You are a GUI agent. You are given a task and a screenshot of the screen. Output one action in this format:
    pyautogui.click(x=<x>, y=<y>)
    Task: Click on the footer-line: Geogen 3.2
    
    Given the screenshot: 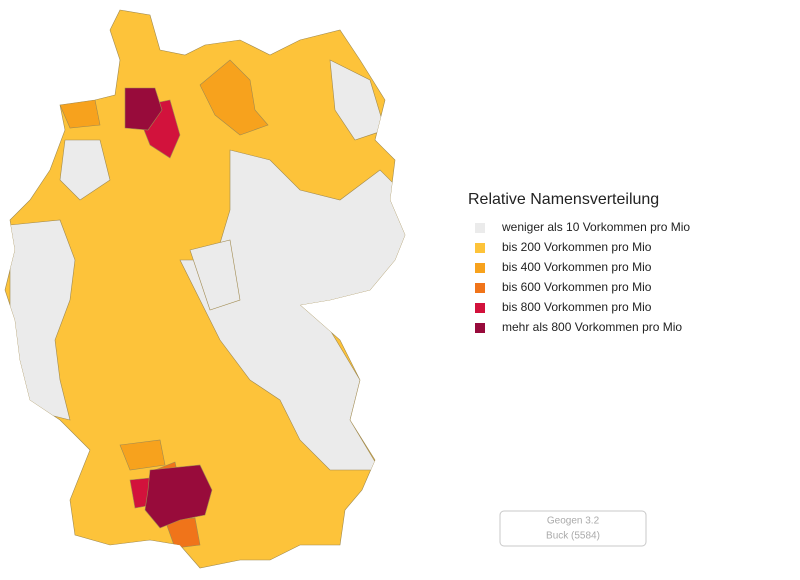 What is the action you would take?
    pyautogui.click(x=573, y=521)
    